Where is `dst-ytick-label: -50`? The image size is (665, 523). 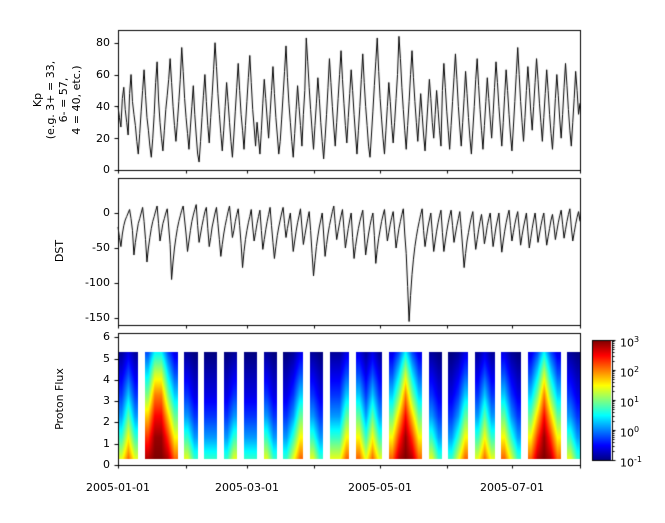
dst-ytick-label: -50 is located at coordinates (101, 247).